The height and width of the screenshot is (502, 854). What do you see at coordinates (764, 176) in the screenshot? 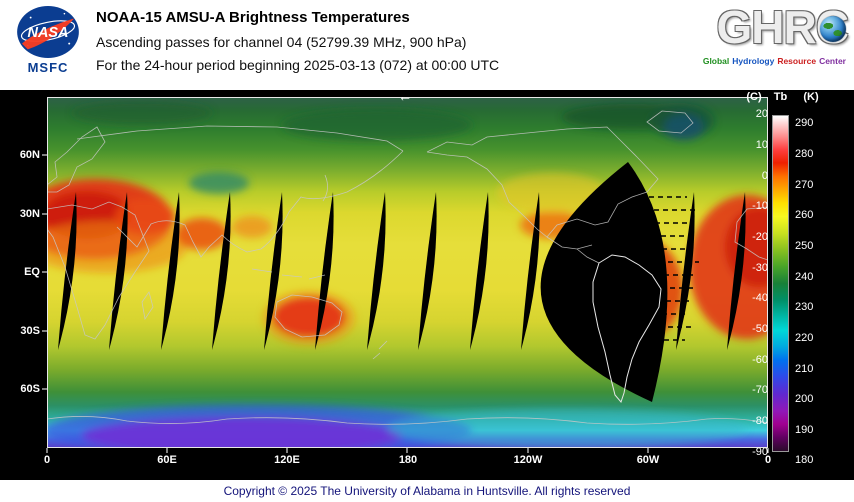
I see `colorbar-c-tick: 0` at bounding box center [764, 176].